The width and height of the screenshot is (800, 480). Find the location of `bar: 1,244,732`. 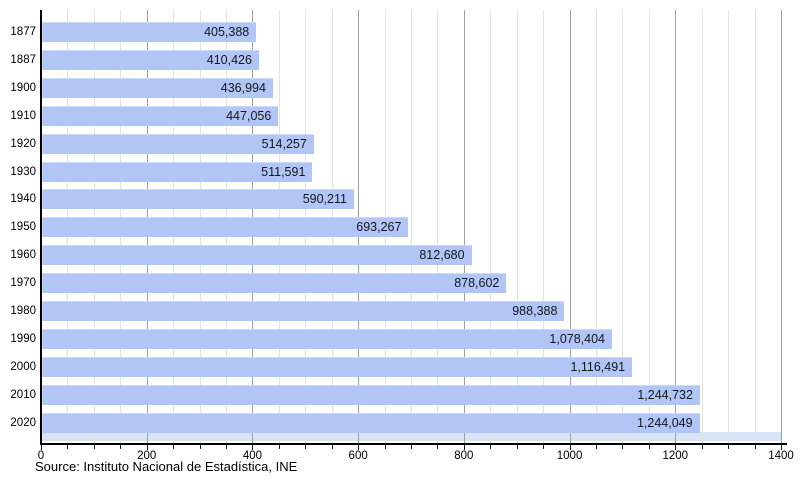

bar: 1,244,732 is located at coordinates (371, 394).